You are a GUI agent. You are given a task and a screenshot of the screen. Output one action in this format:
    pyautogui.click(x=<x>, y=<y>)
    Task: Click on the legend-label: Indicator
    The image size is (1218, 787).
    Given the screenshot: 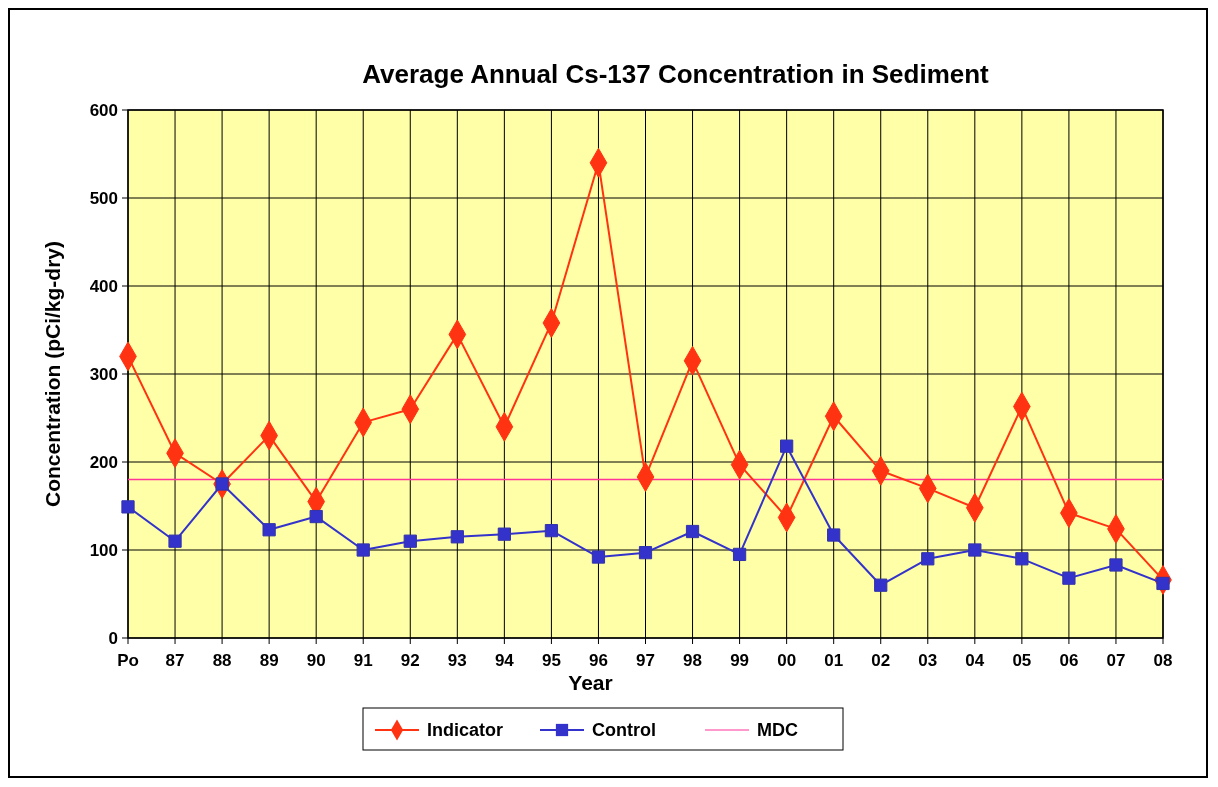 What is the action you would take?
    pyautogui.click(x=465, y=730)
    